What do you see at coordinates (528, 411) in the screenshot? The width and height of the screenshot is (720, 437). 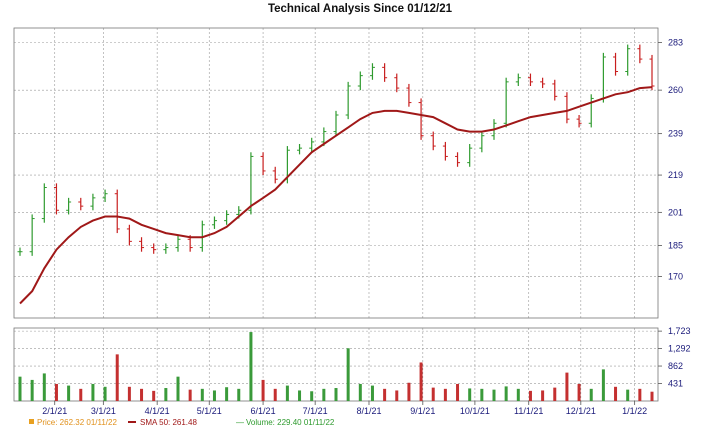 I see `date-tick-label: 11/1/21` at bounding box center [528, 411].